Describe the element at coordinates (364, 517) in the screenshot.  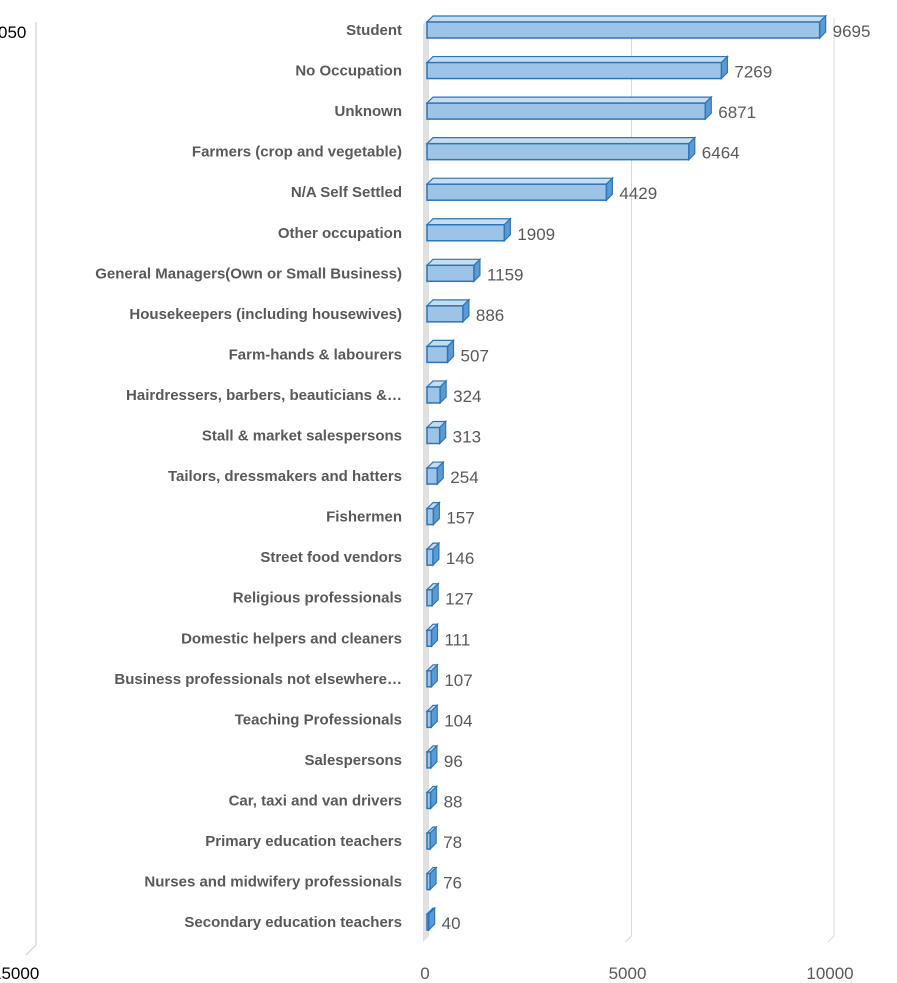
I see `category-label: Fishermen` at that location.